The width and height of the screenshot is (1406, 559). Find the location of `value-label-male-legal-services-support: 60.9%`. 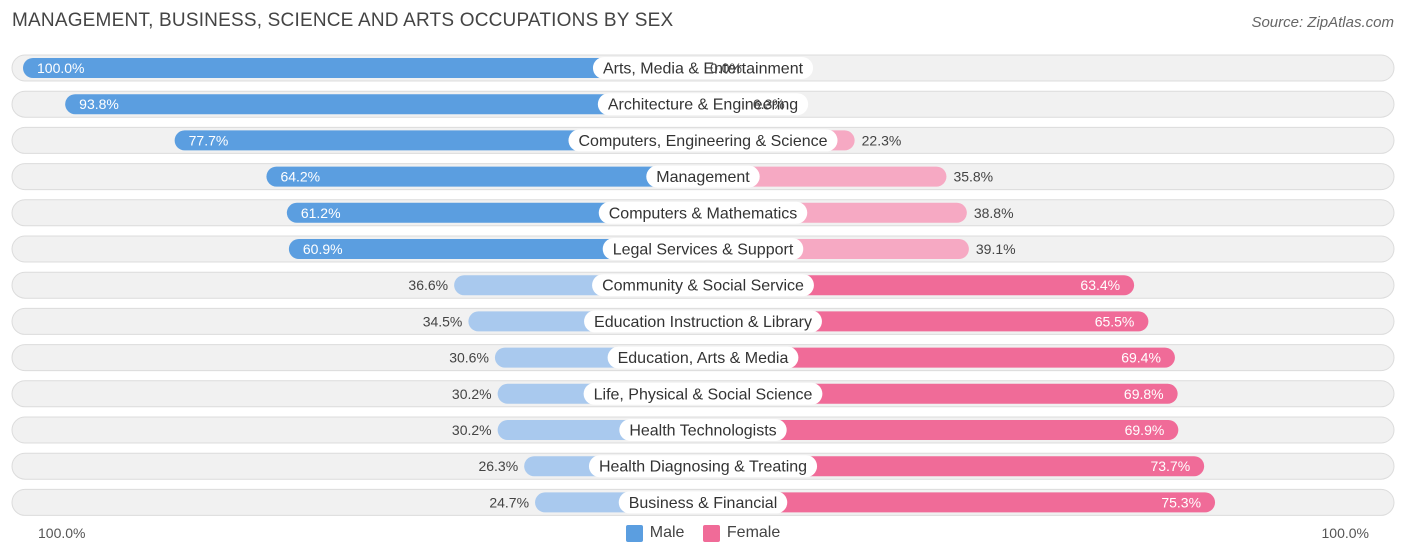

value-label-male-legal-services-support: 60.9% is located at coordinates (323, 249).